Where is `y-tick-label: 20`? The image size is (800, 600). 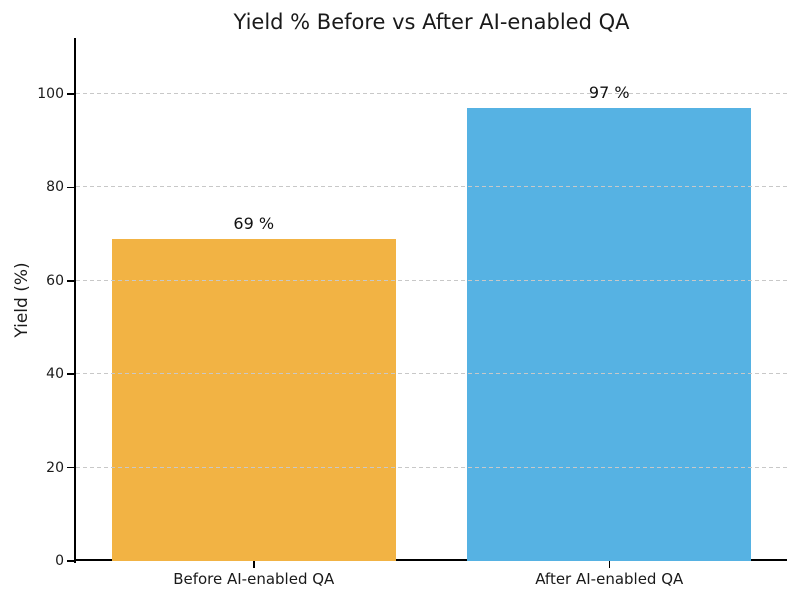 y-tick-label: 20 is located at coordinates (55, 467).